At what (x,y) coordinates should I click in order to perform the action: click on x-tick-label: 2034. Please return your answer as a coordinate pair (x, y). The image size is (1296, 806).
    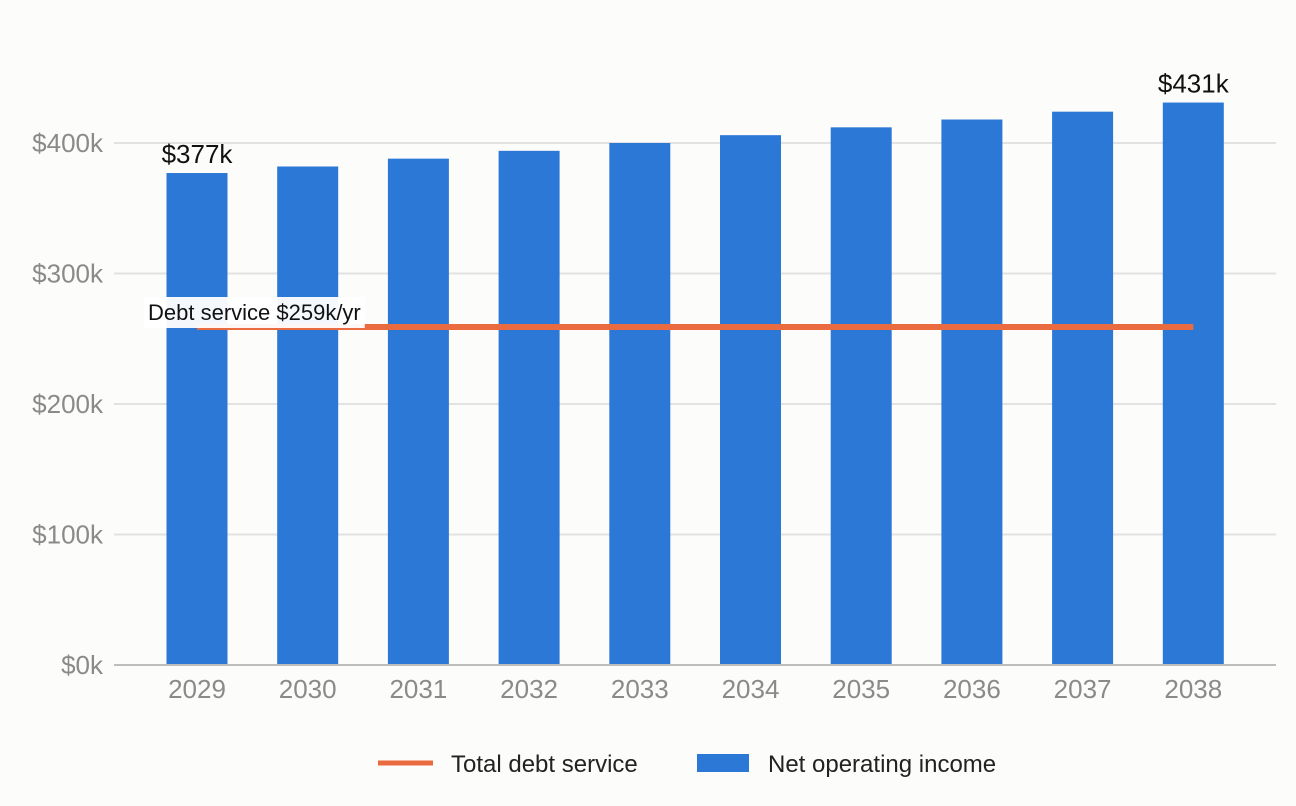
    Looking at the image, I should click on (751, 689).